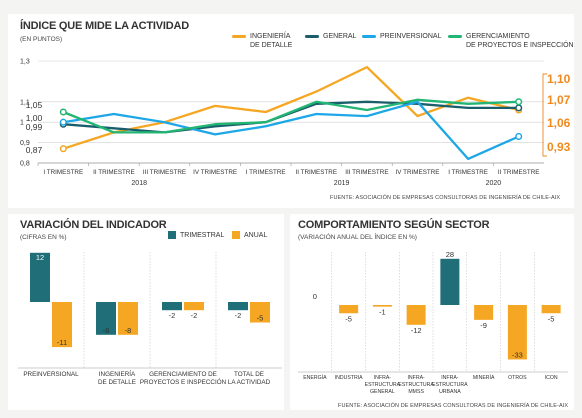 The height and width of the screenshot is (418, 582). What do you see at coordinates (63, 122) in the screenshot?
I see `start-marker-preinversional` at bounding box center [63, 122].